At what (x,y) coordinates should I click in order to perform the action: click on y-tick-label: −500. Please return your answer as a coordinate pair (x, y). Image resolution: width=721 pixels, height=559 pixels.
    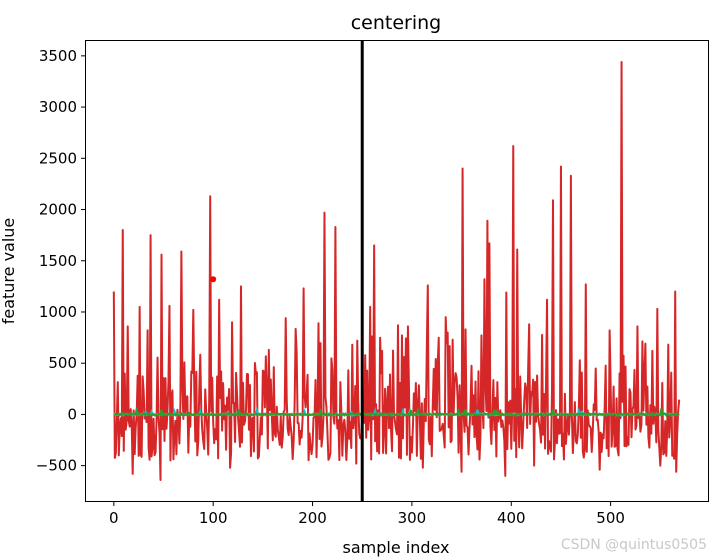
    Looking at the image, I should click on (56, 466).